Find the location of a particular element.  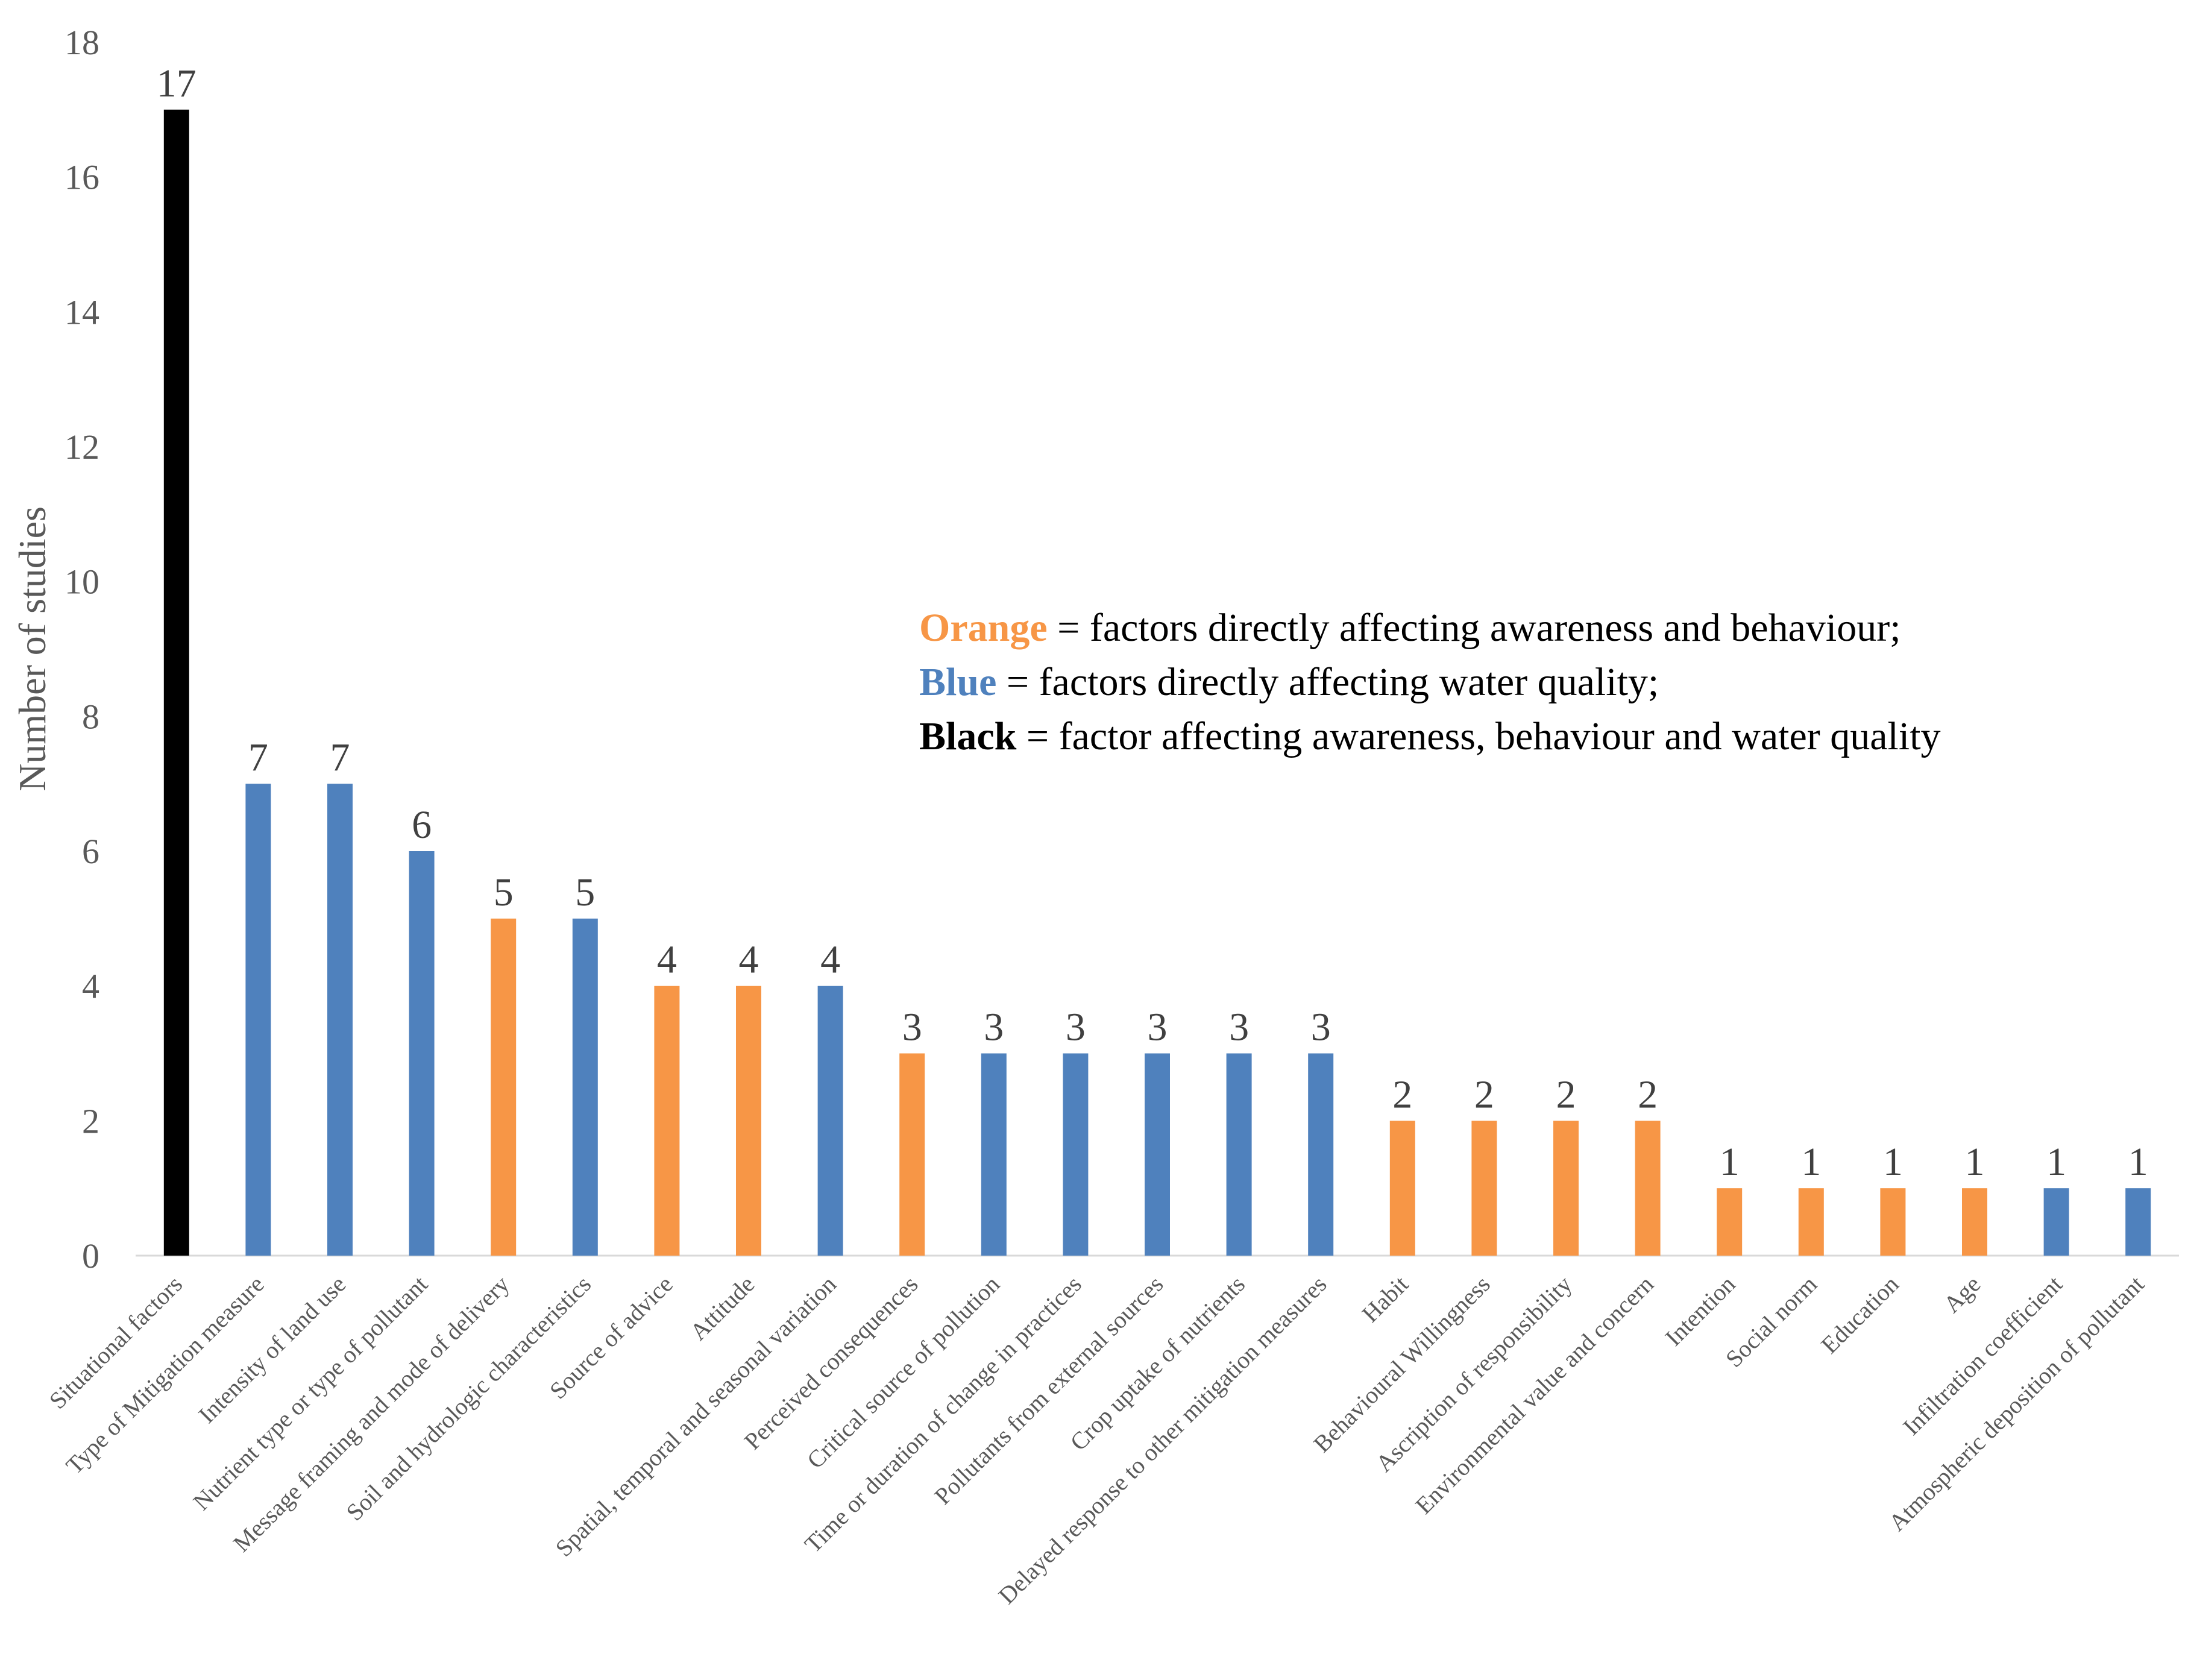

y-tick-label: 16 is located at coordinates (81, 178).